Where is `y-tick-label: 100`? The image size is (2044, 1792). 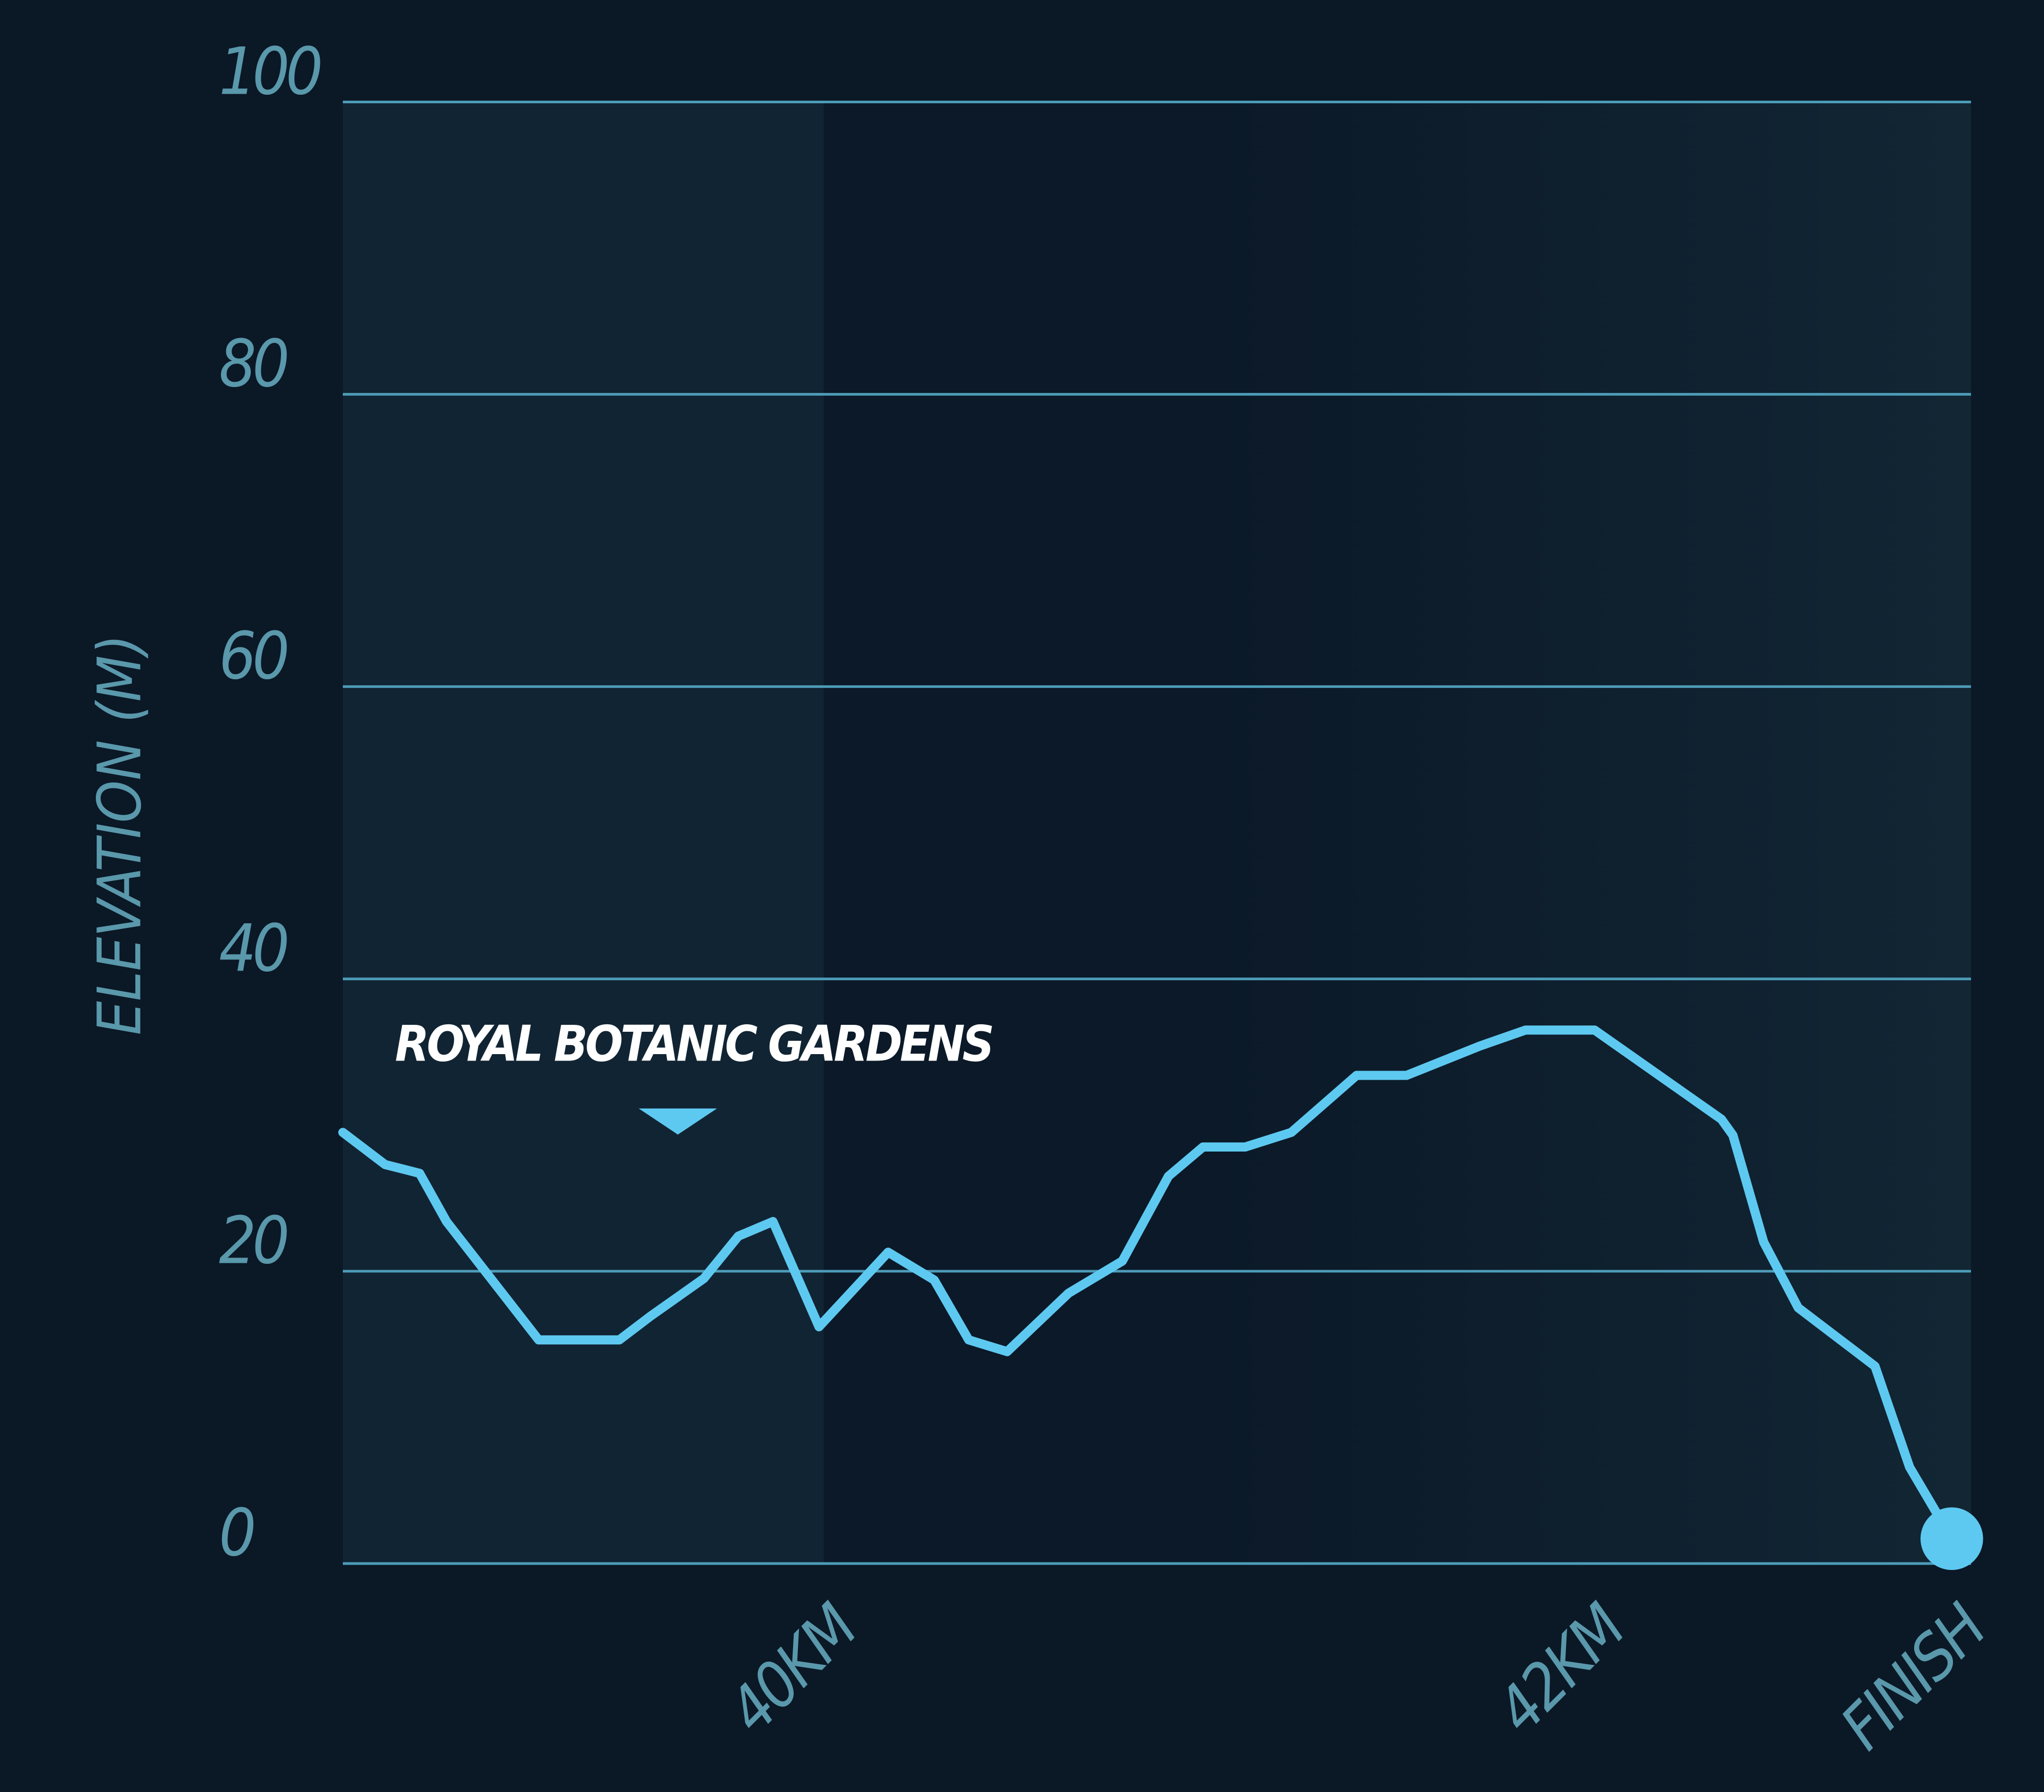 y-tick-label: 100 is located at coordinates (269, 71).